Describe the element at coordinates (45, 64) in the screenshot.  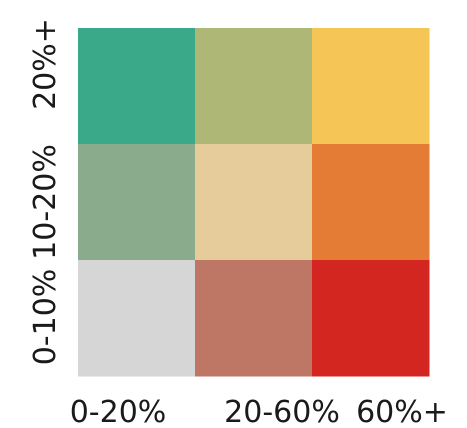
I see `y-tick-label-3: 20%+` at that location.